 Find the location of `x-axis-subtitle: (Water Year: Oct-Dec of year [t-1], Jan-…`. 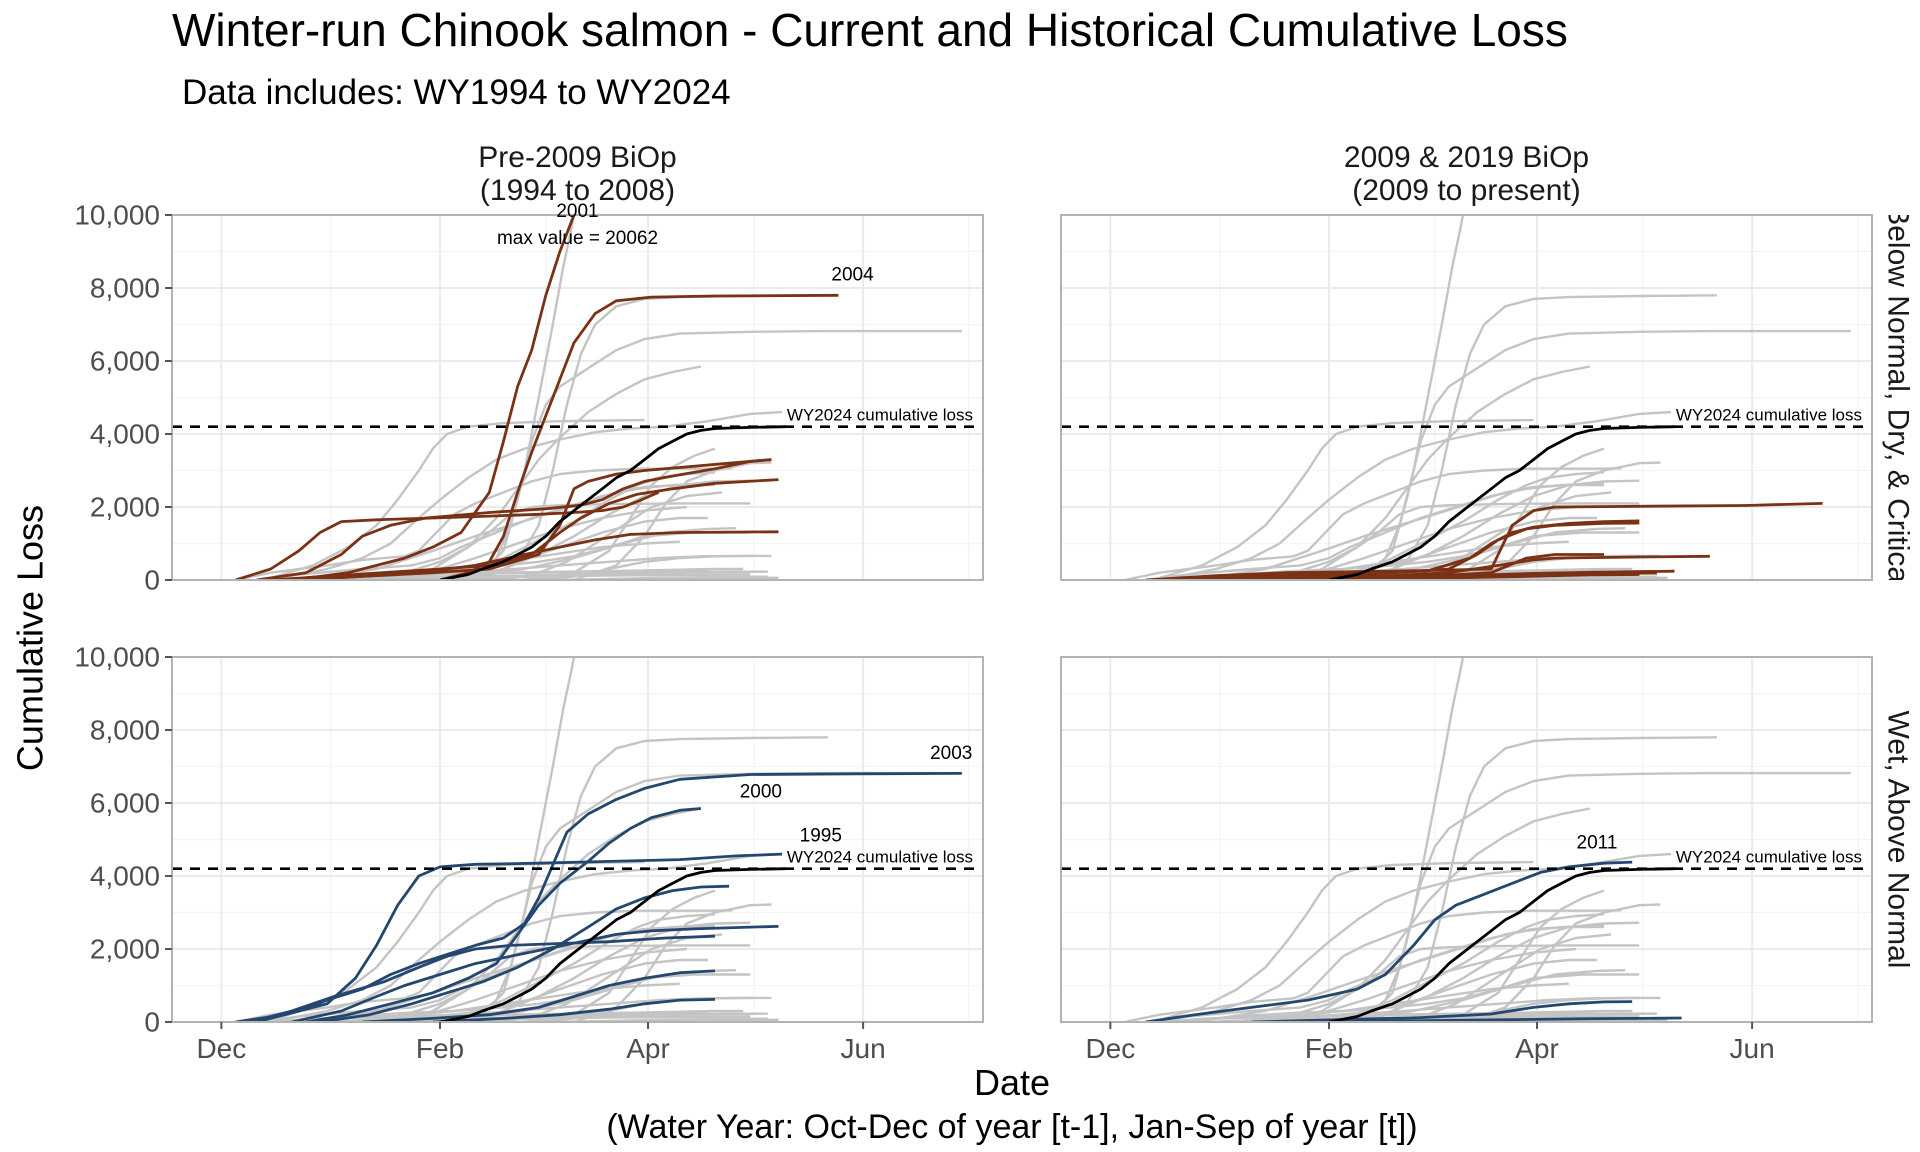

x-axis-subtitle: (Water Year: Oct-Dec of year [t-1], Jan-… is located at coordinates (1011, 1127).